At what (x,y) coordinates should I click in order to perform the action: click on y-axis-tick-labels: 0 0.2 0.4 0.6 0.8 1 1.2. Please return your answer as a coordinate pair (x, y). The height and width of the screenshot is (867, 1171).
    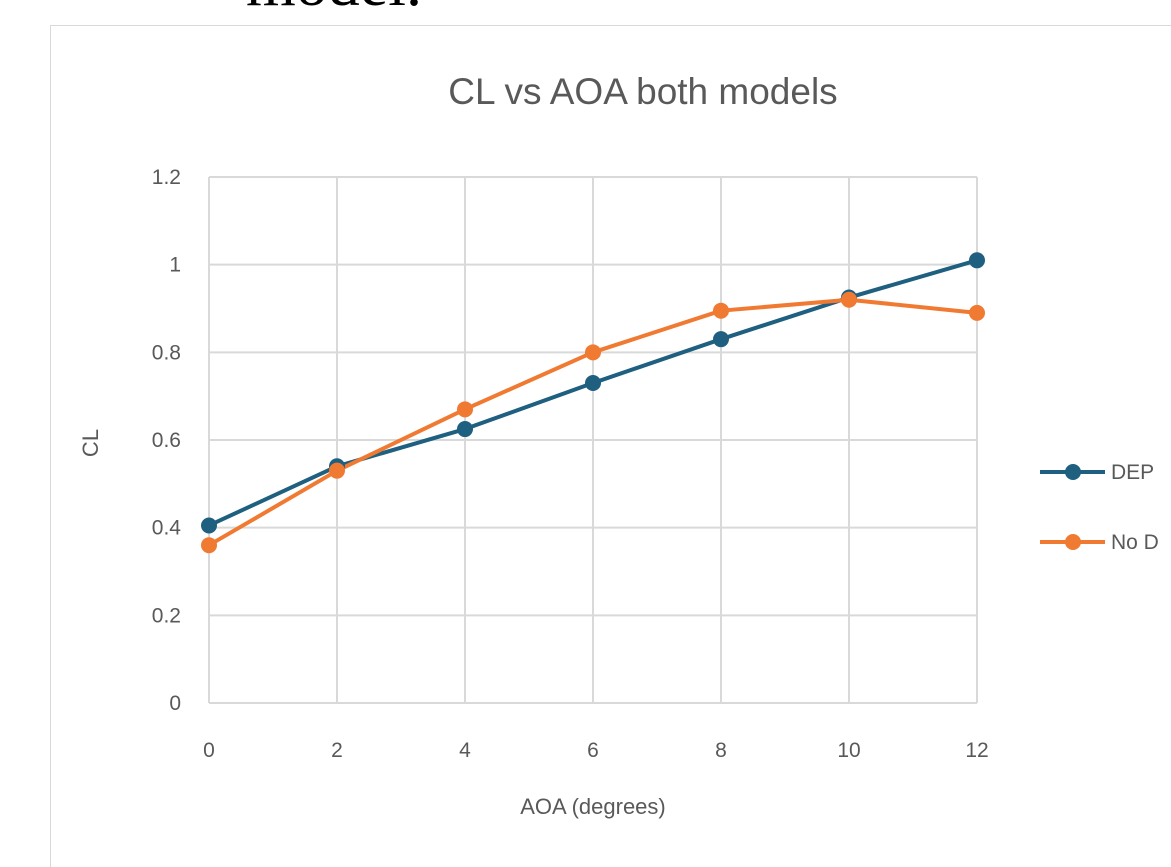
    Looking at the image, I should click on (167, 440).